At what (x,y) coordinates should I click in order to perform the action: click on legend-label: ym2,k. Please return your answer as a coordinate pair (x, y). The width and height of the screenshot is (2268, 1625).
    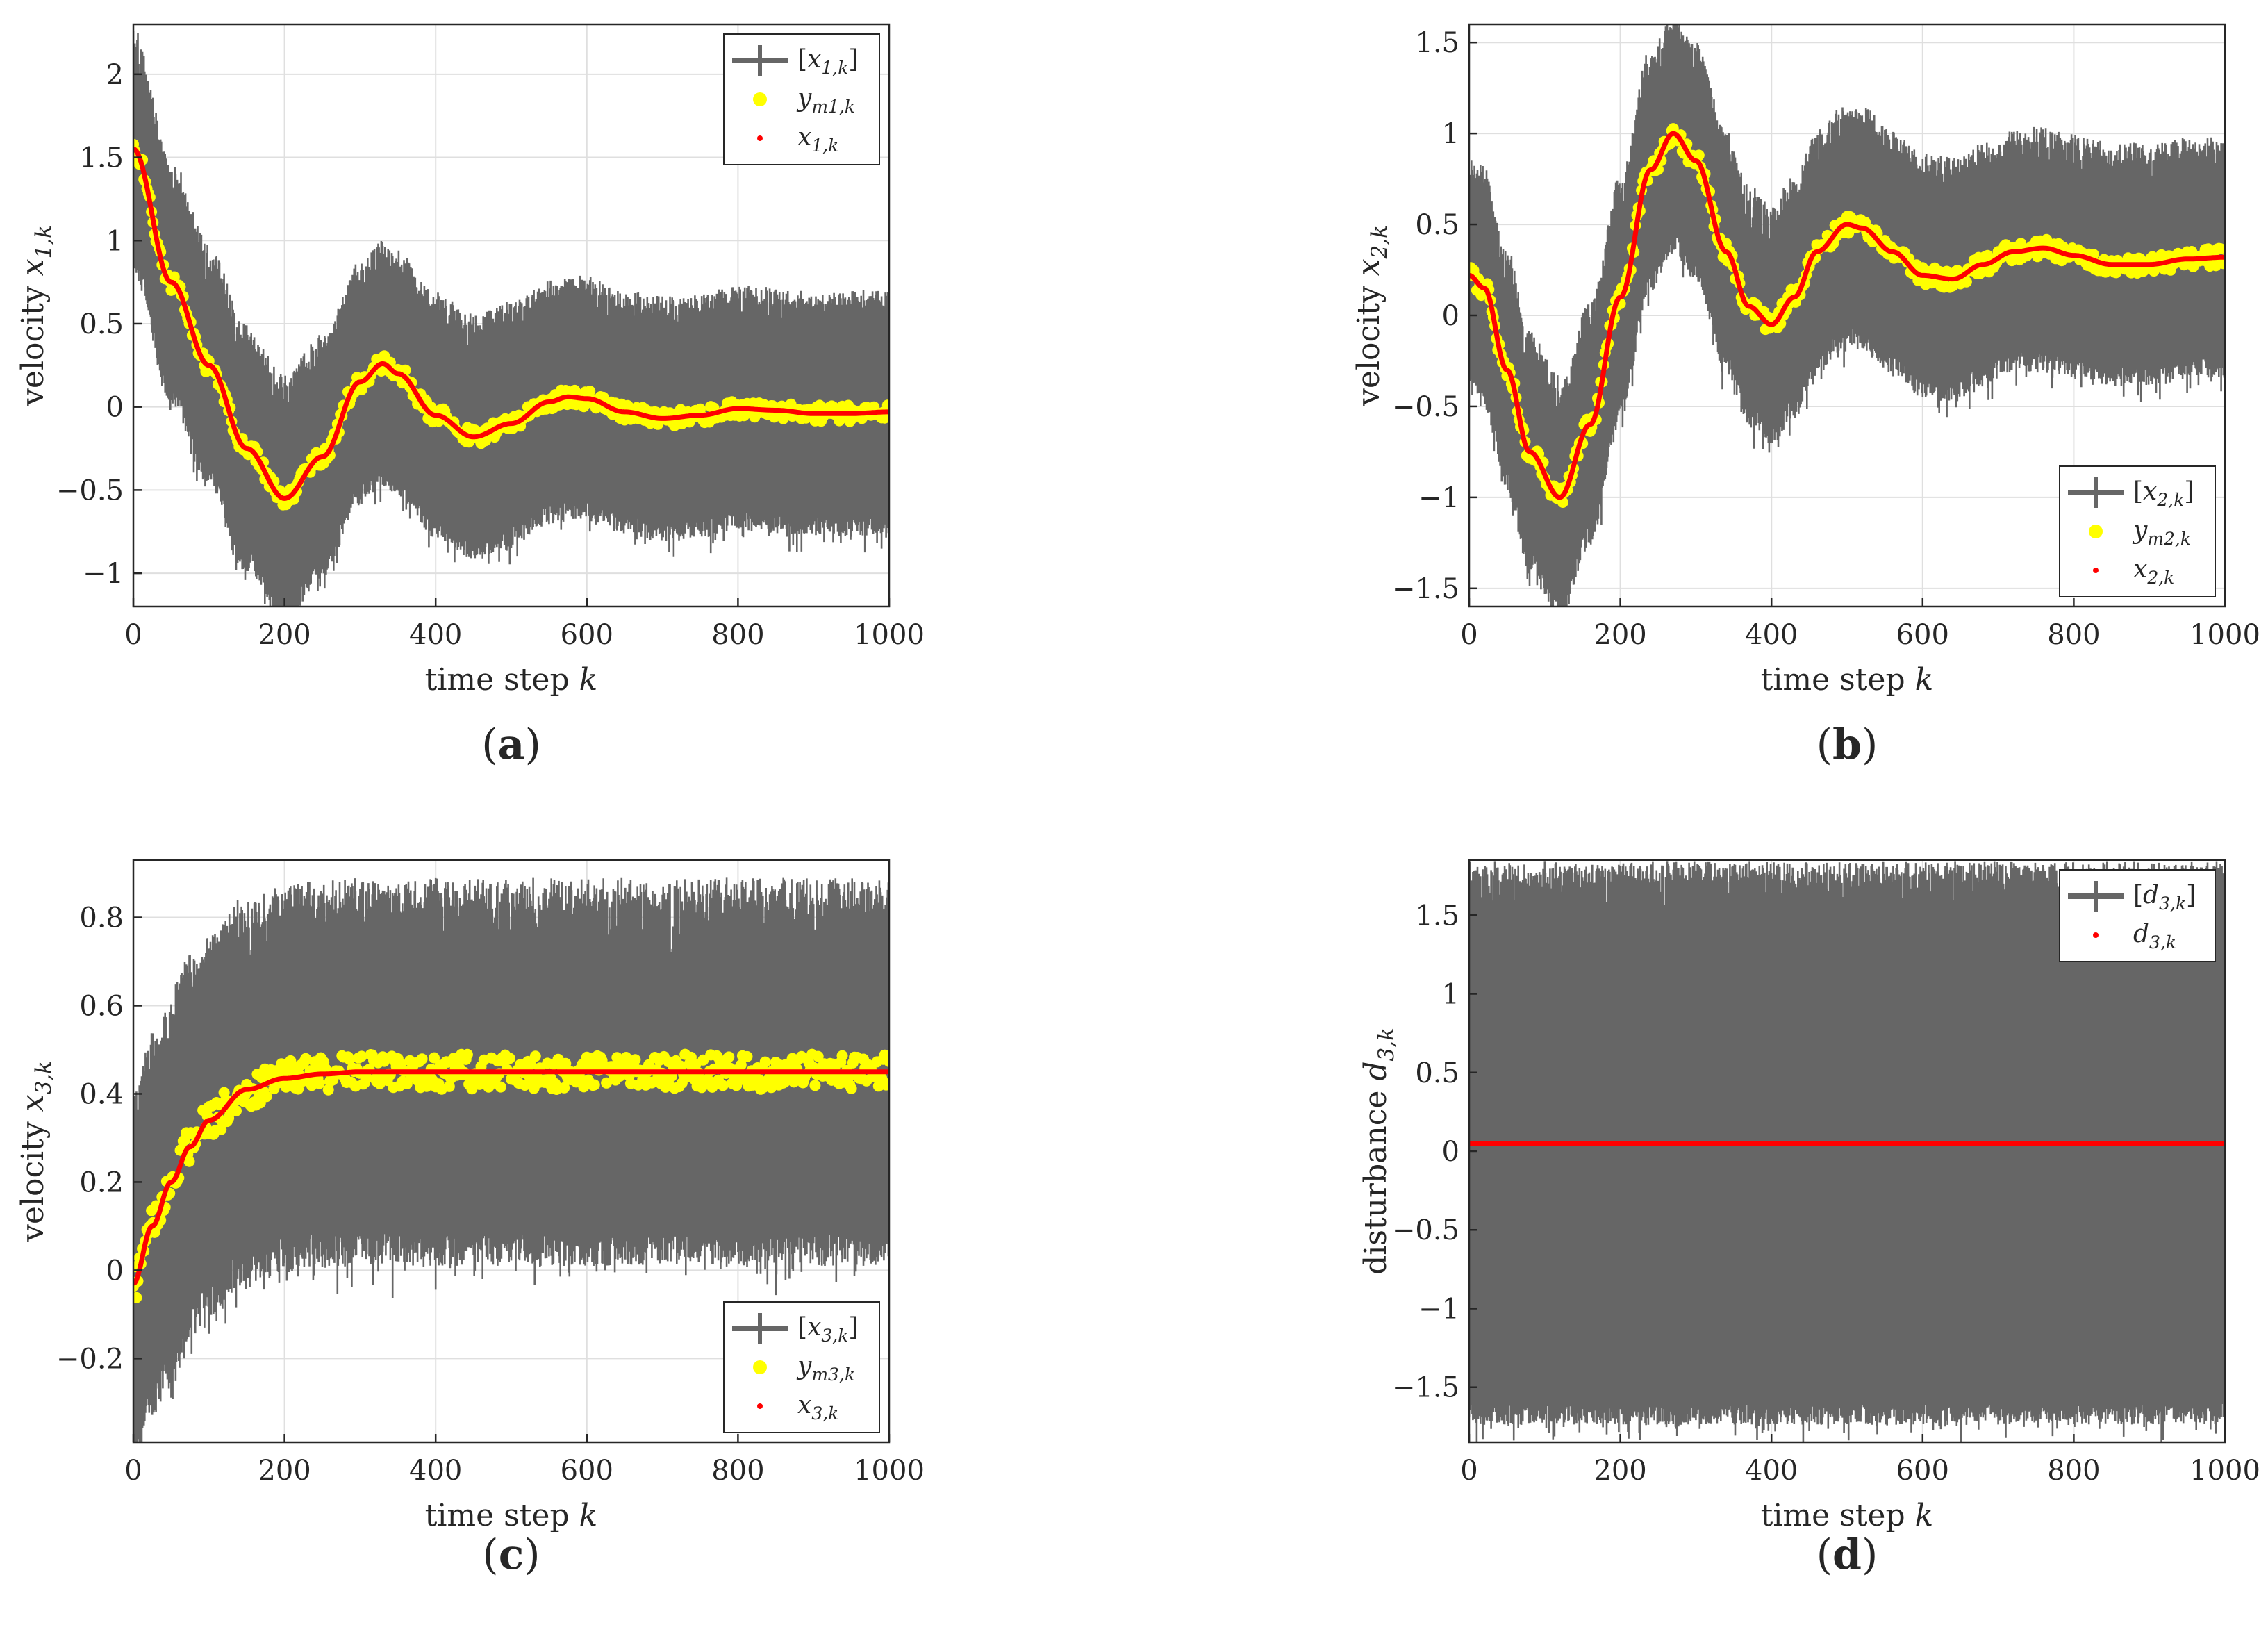
    Looking at the image, I should click on (2161, 532).